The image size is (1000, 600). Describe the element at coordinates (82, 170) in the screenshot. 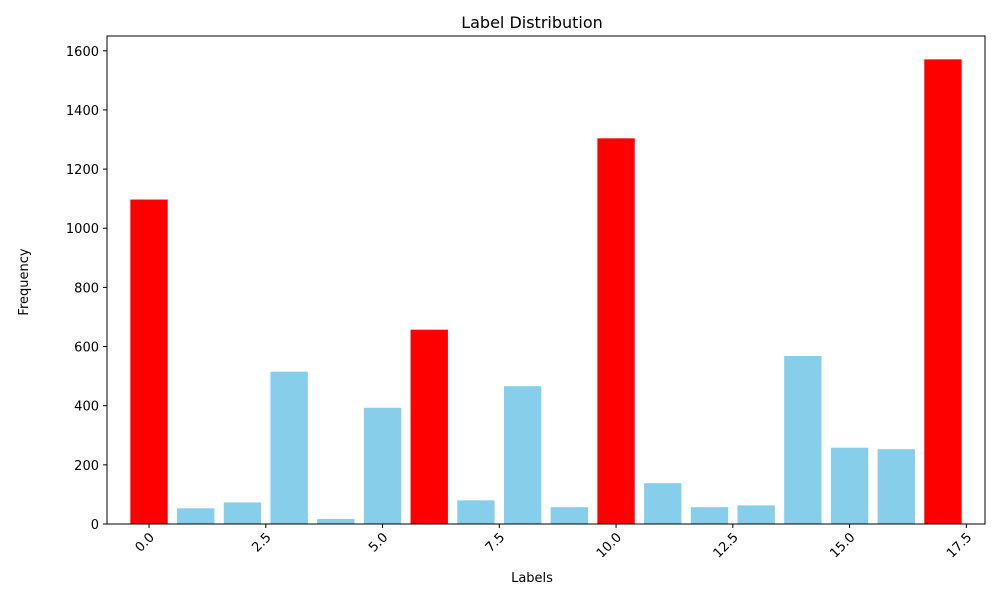

I see `y-tick-label: 1200` at that location.